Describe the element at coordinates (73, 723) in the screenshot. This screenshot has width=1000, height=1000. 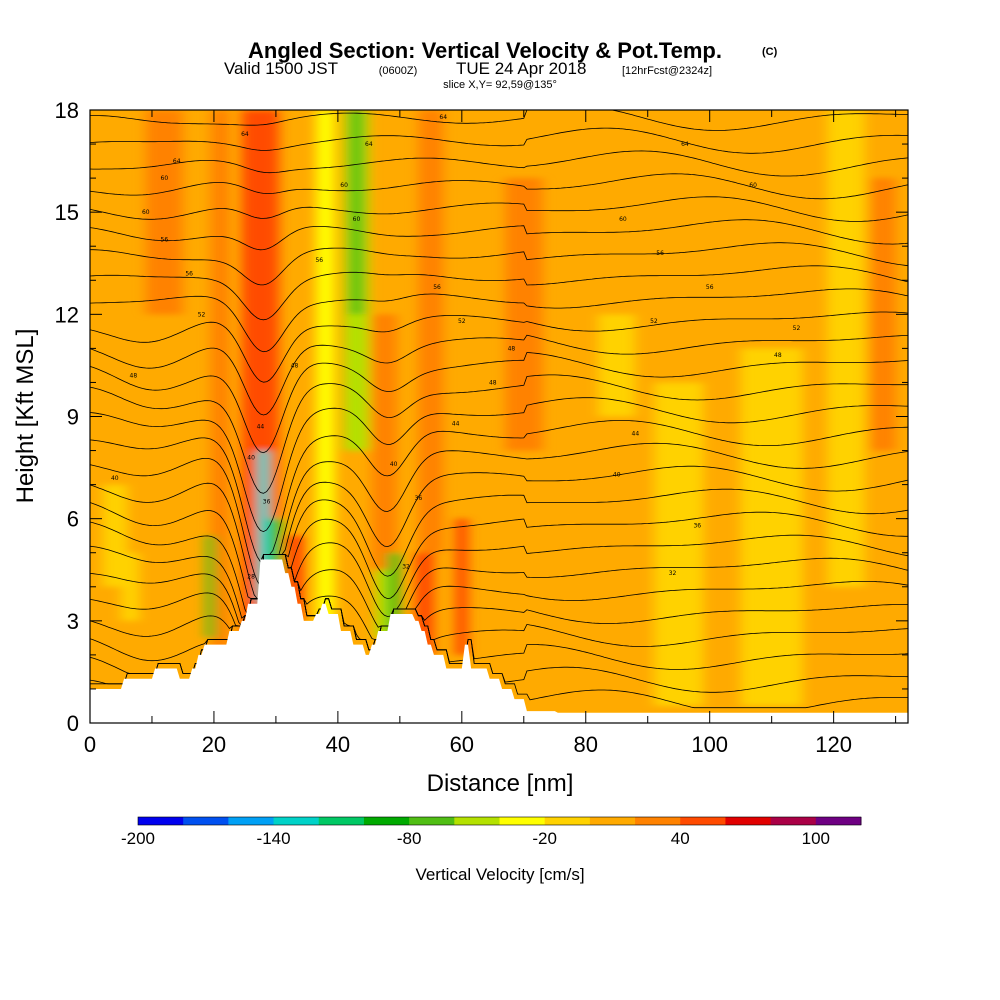
I see `y-tick-label: 0` at that location.